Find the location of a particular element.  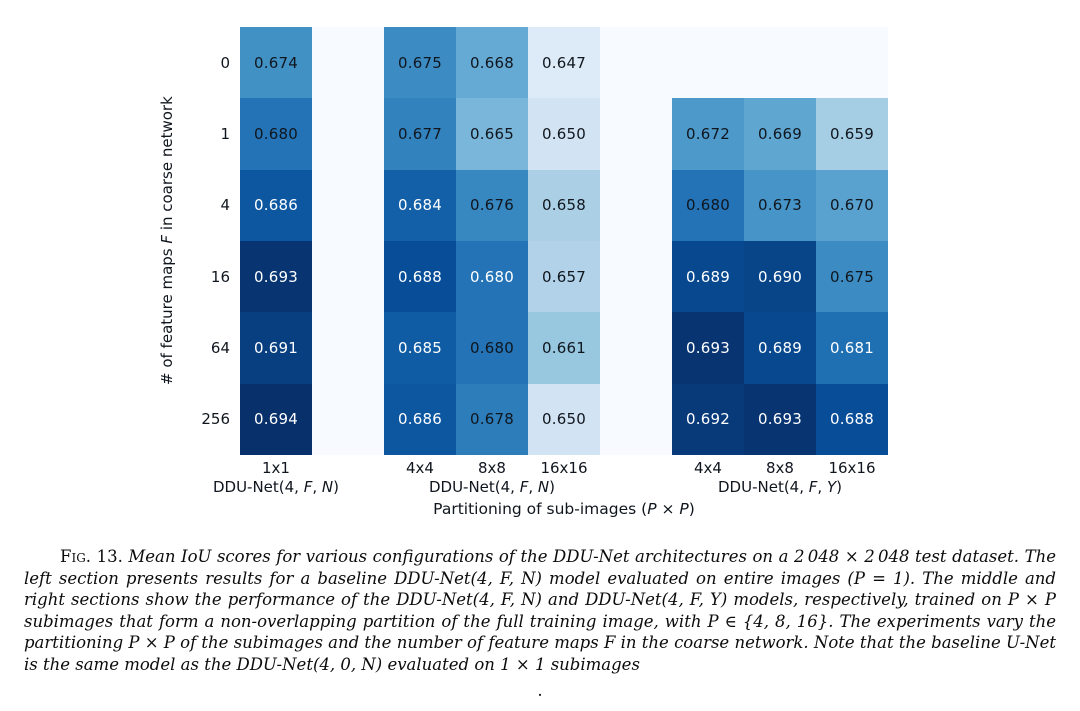

y-tick-label: 256 is located at coordinates (215, 419).